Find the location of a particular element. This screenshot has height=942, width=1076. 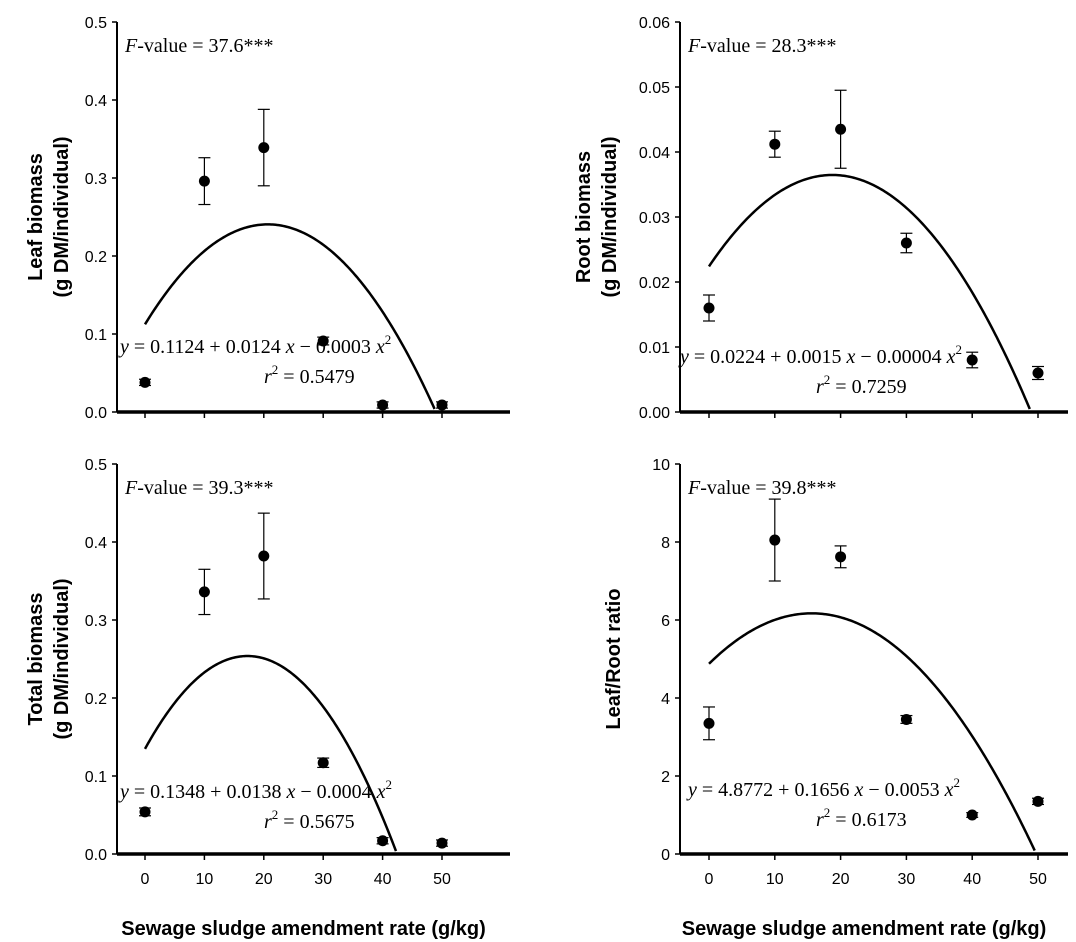

eq-part-1: = 0.0224 + 0.0015 is located at coordinates (768, 357).